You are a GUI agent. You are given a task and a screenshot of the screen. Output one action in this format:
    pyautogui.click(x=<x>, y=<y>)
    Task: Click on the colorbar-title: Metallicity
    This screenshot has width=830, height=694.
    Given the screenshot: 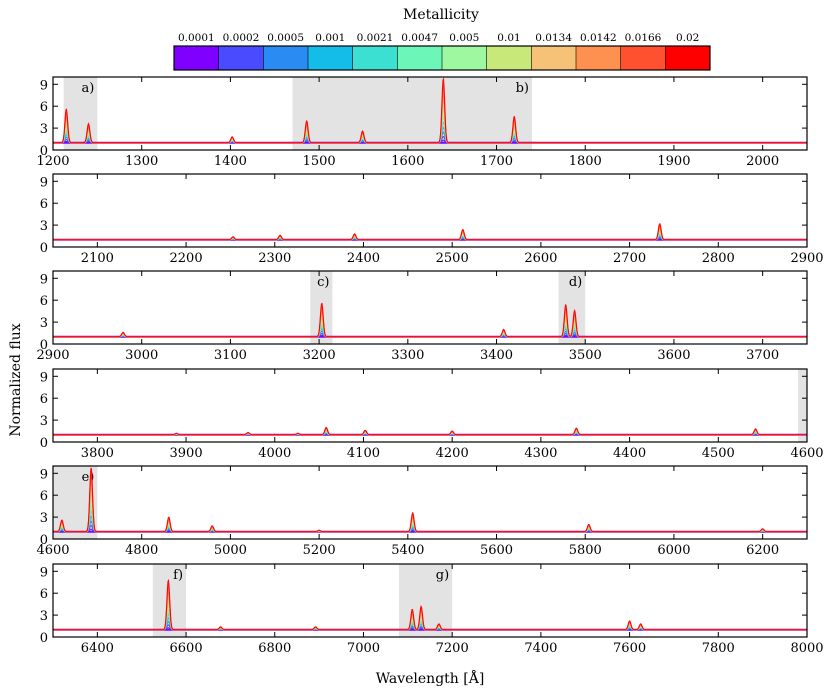 What is the action you would take?
    pyautogui.click(x=441, y=15)
    